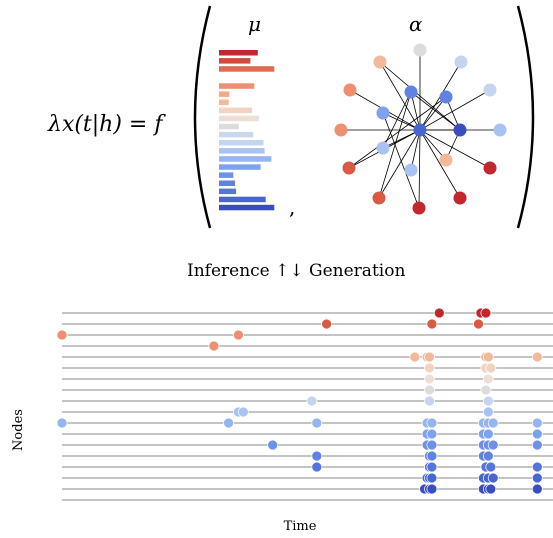 This screenshot has height=538, width=553. Describe the element at coordinates (525, 117) in the screenshot. I see `right-paren` at that location.